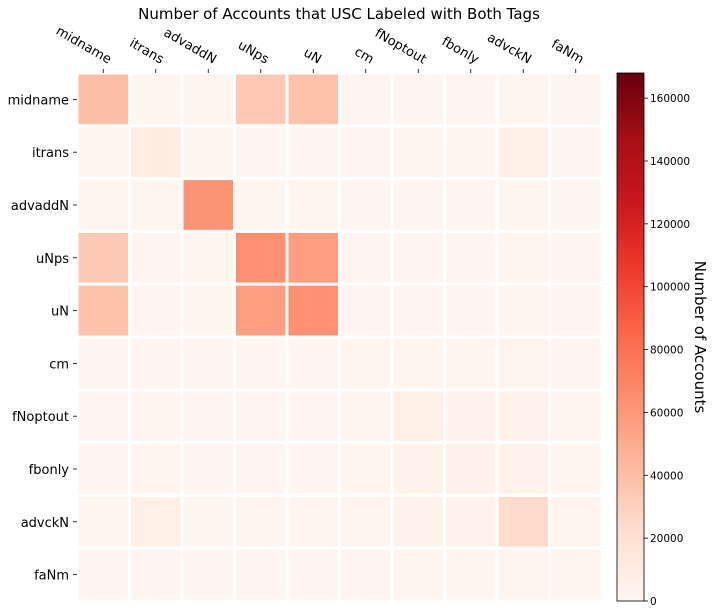 The height and width of the screenshot is (613, 712). What do you see at coordinates (670, 99) in the screenshot?
I see `colorbar-tick-label: 160000` at bounding box center [670, 99].